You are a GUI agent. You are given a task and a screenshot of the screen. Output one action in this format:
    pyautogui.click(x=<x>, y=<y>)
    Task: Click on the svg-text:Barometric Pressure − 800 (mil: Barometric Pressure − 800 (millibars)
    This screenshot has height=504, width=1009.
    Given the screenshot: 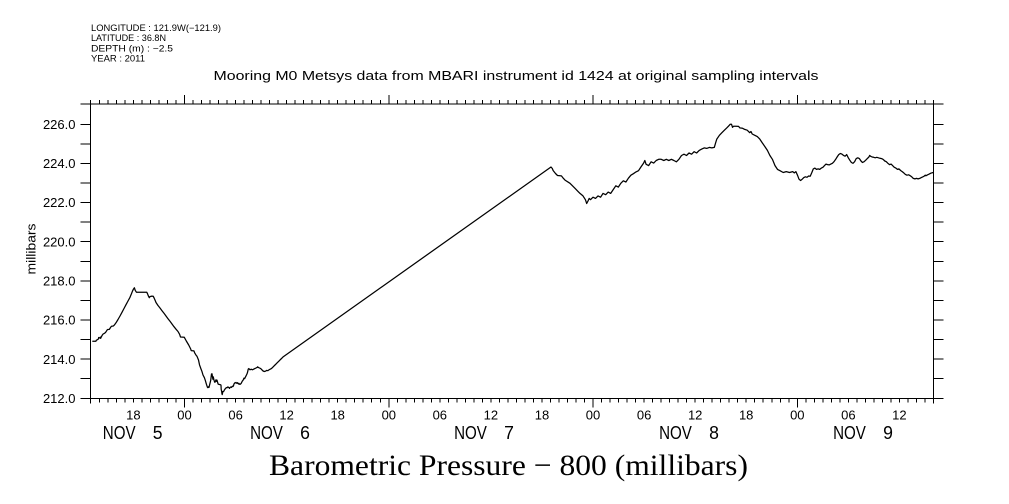 What is the action you would take?
    pyautogui.click(x=508, y=465)
    